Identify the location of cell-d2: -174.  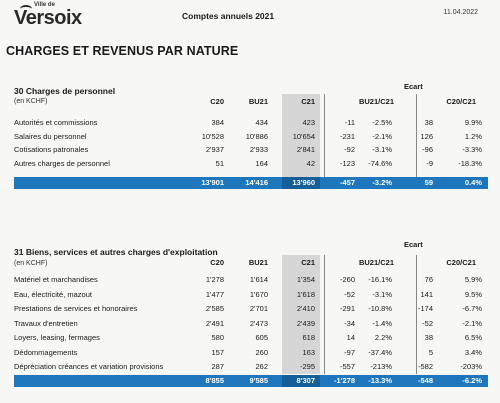
(425, 308).